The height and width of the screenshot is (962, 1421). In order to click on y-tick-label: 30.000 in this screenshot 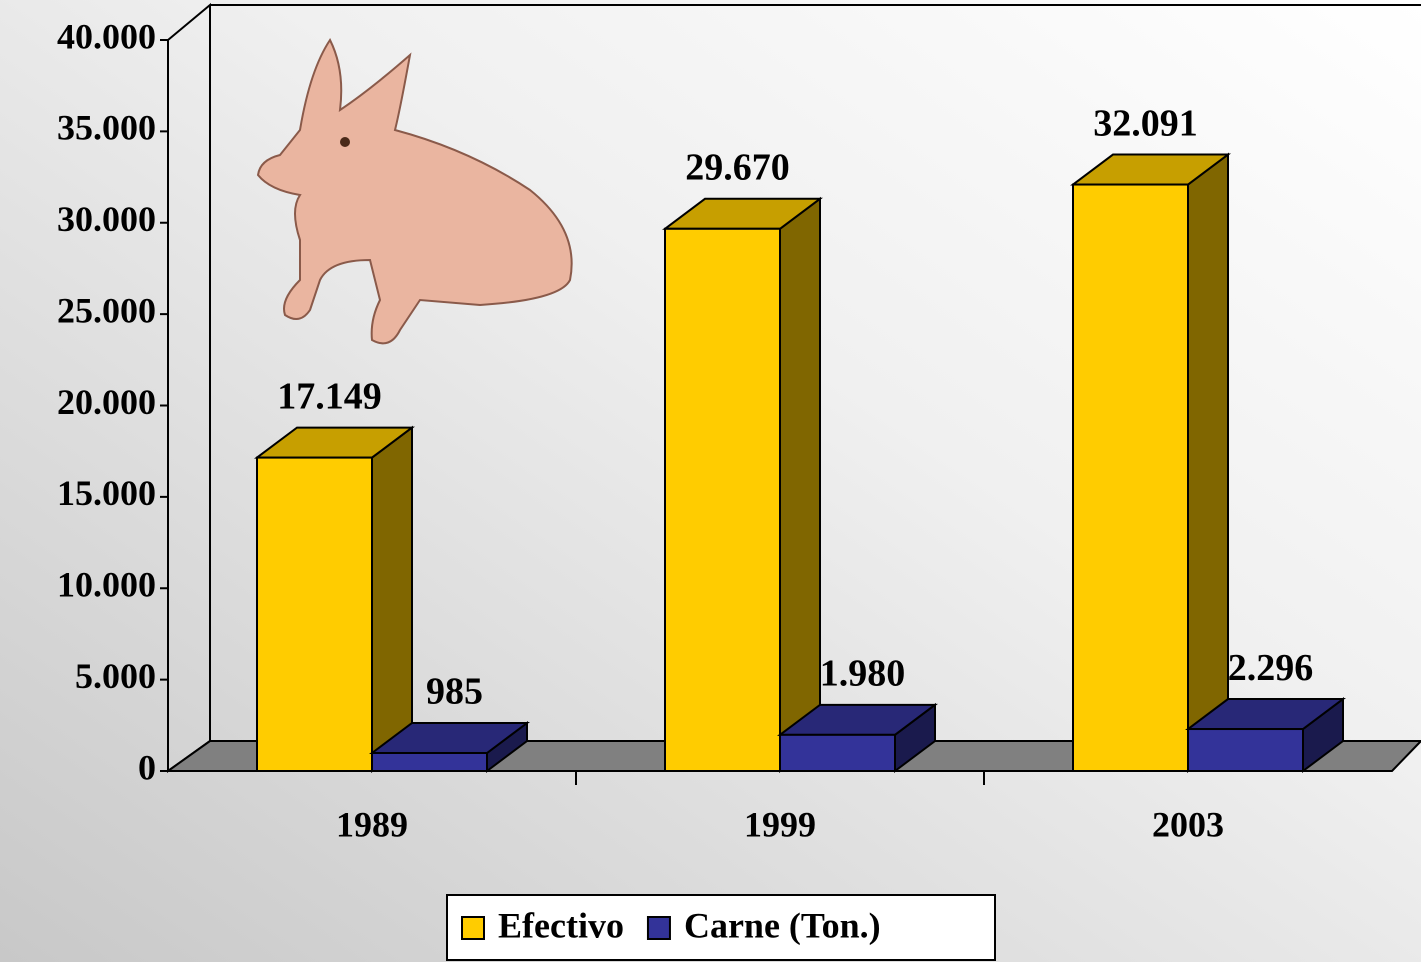, I will do `click(106, 219)`.